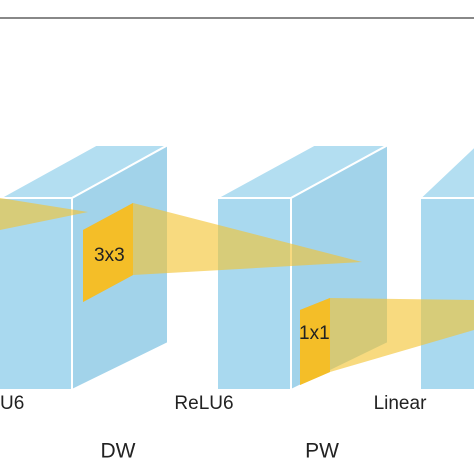 This screenshot has height=474, width=474. Describe the element at coordinates (314, 333) in the screenshot. I see `kernel-label: 1x1` at that location.